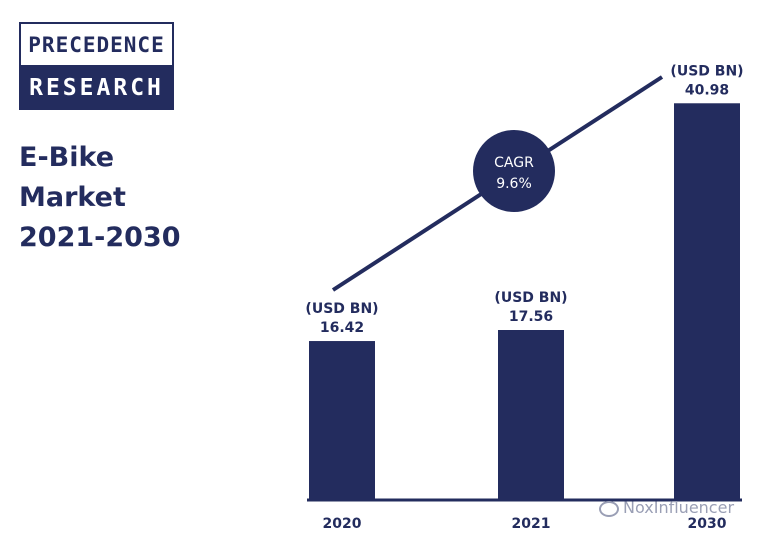  Describe the element at coordinates (531, 415) in the screenshot. I see `bar-2021` at that location.